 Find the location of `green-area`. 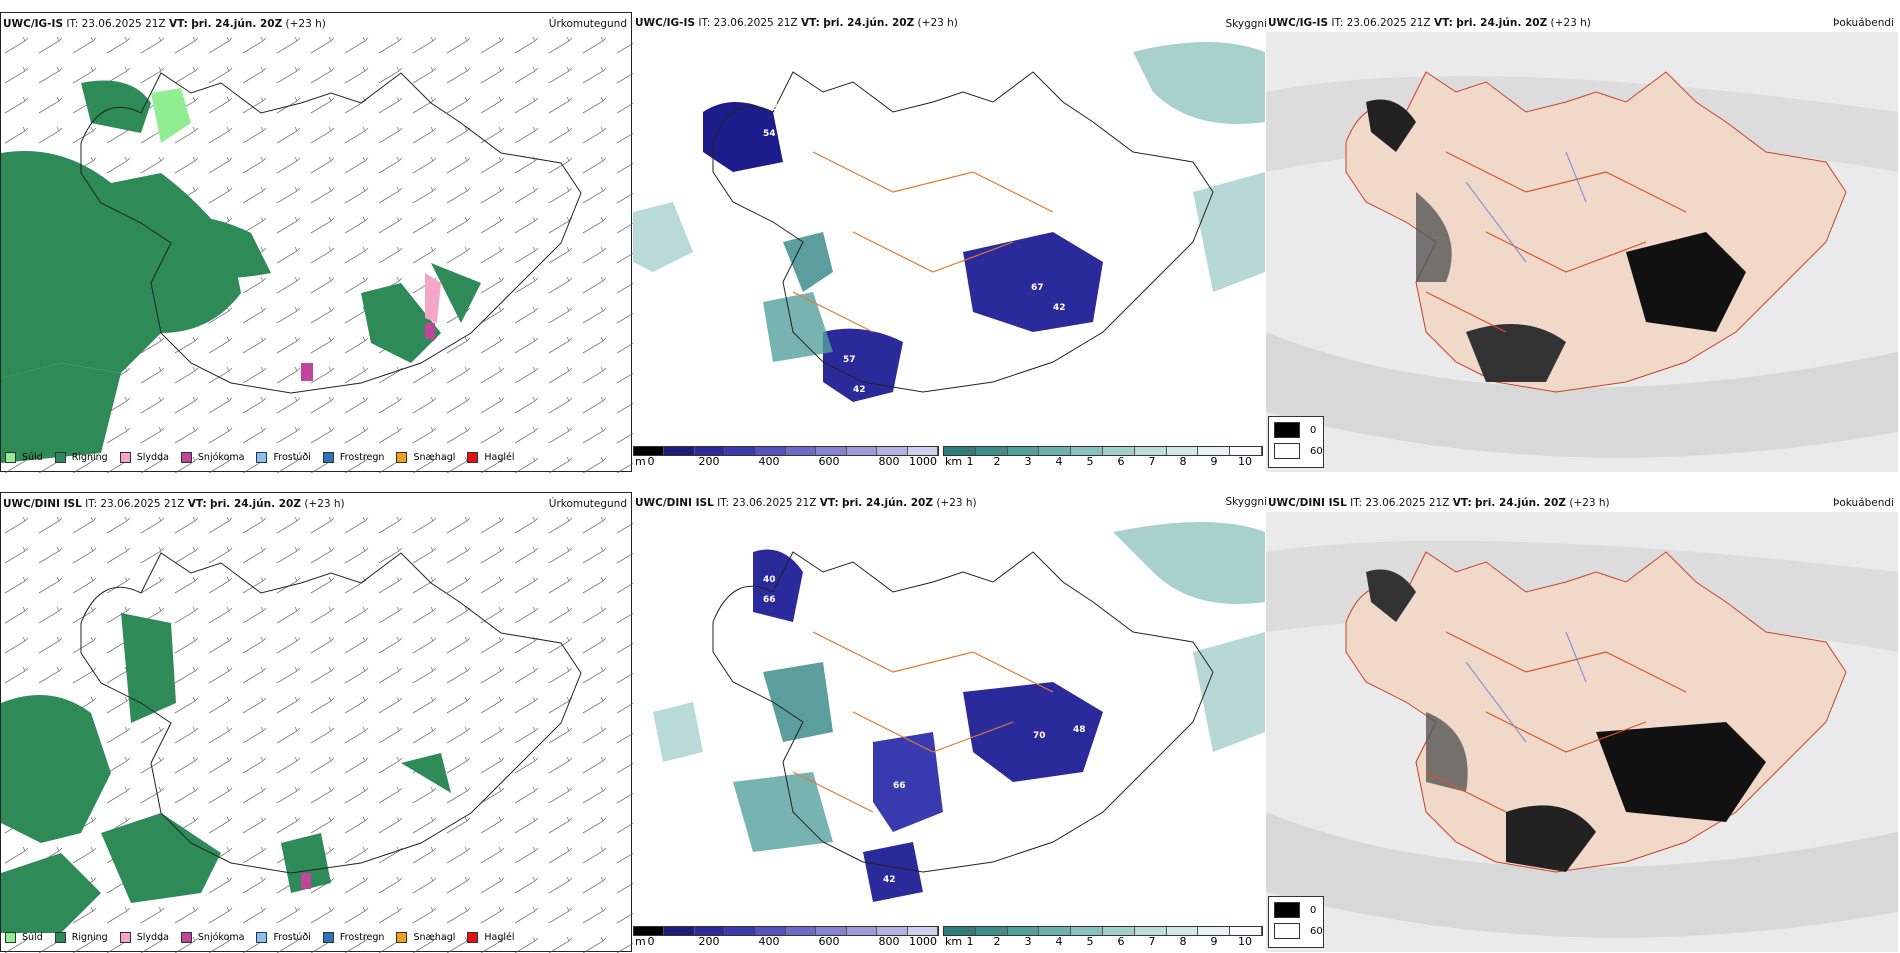

green-area is located at coordinates (121, 264).